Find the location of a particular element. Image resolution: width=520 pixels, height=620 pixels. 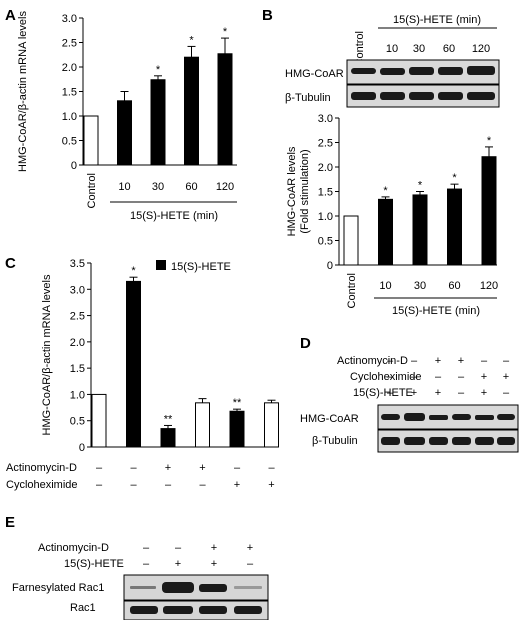

legend-swatch is located at coordinates (161, 265).